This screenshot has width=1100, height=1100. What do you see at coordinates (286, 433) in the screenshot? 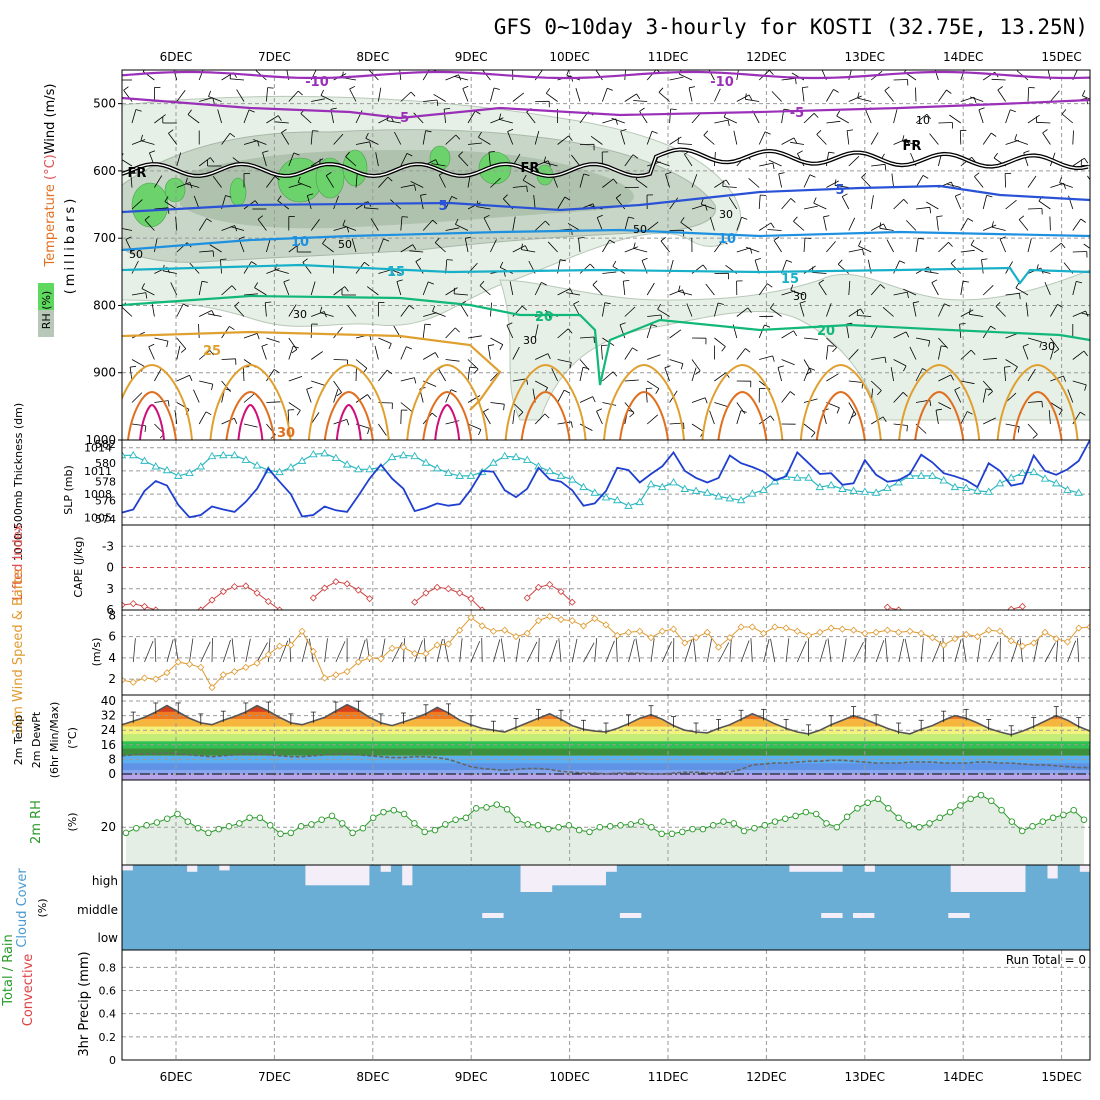
I see `temp-contour-label: 30` at bounding box center [286, 433].